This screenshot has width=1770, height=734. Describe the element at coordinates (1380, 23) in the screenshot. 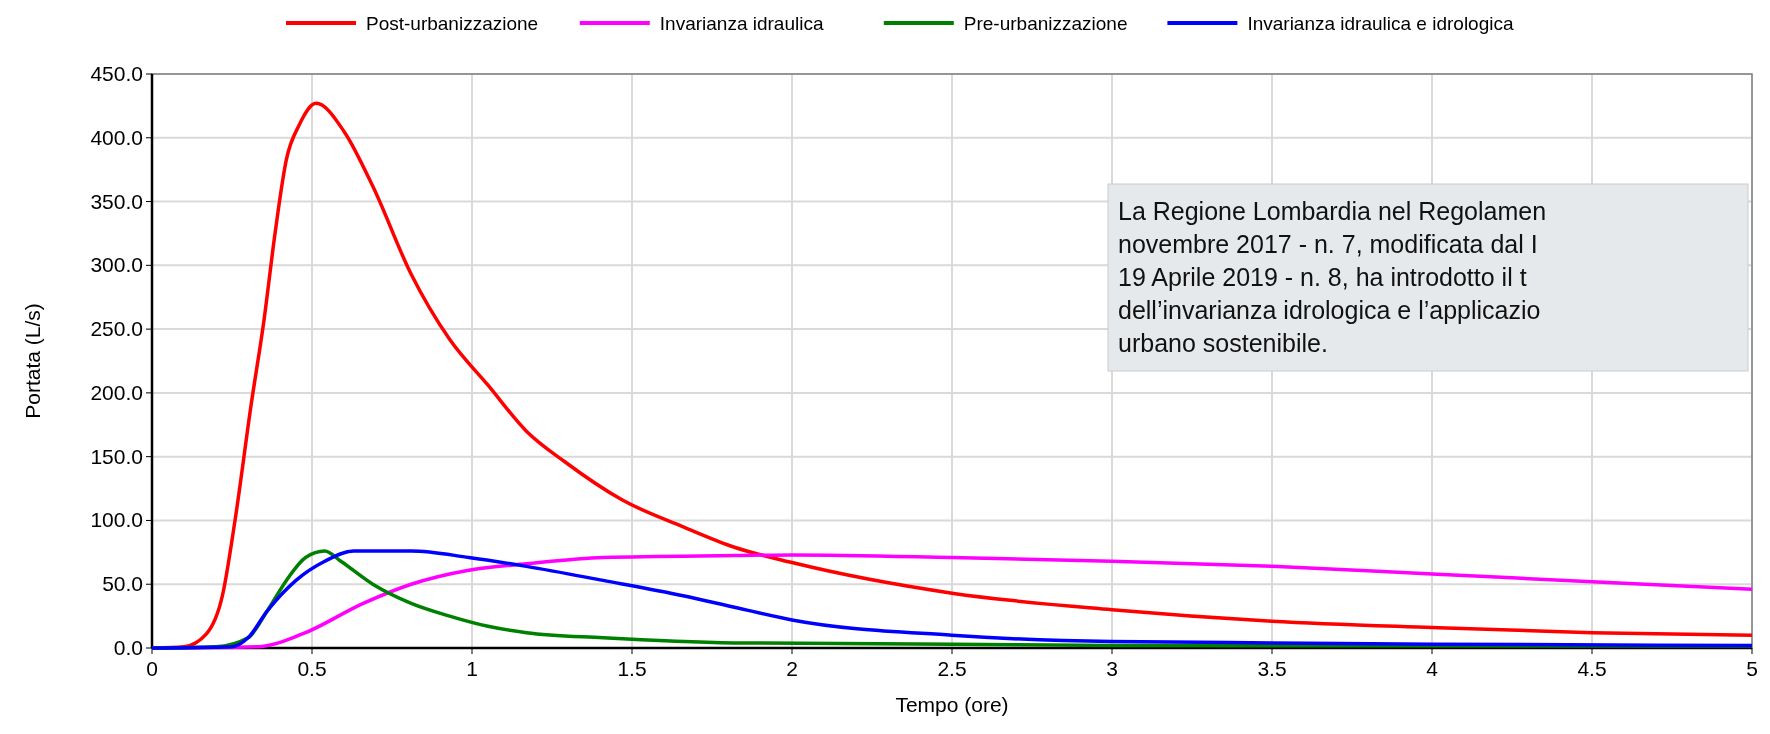

I see `legend-label: Invarianza idraulica e idrologica` at that location.